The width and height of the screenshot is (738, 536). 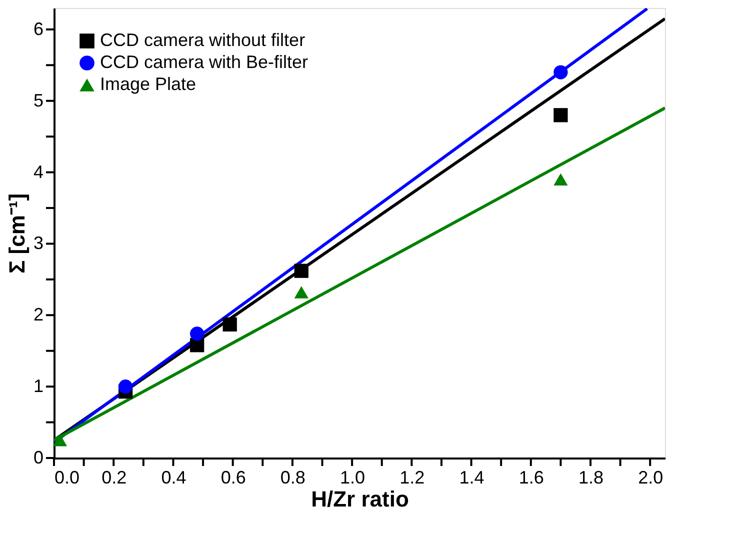 I want to click on x-tick-label: 1.4, so click(x=471, y=478).